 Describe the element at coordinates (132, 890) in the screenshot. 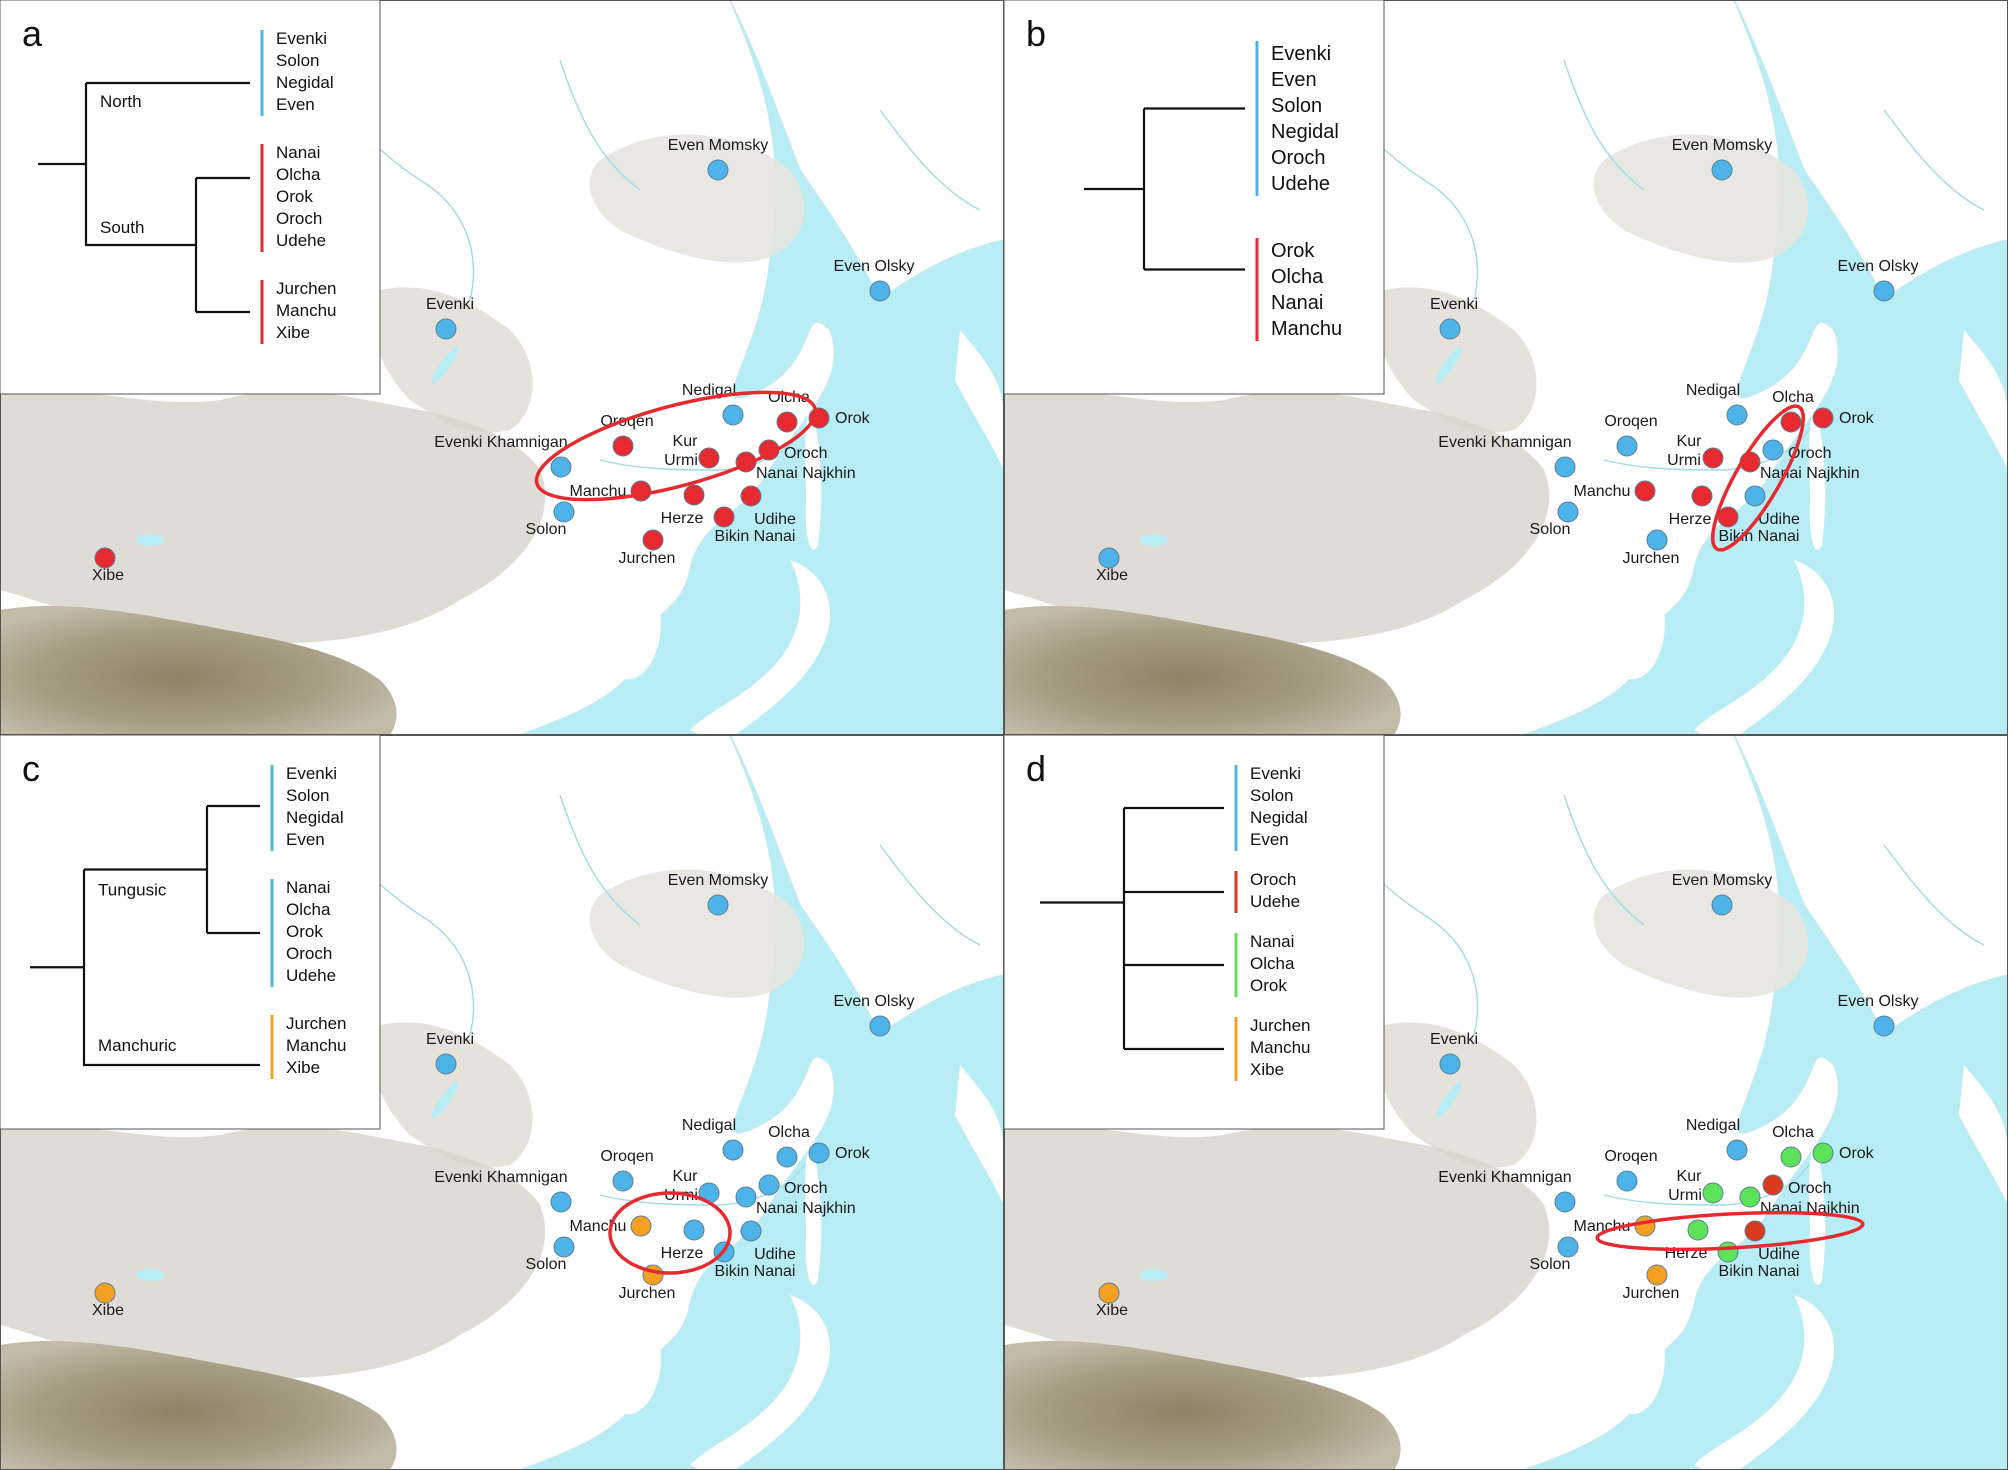

I see `clade-label-tungusic: Tungusic` at that location.